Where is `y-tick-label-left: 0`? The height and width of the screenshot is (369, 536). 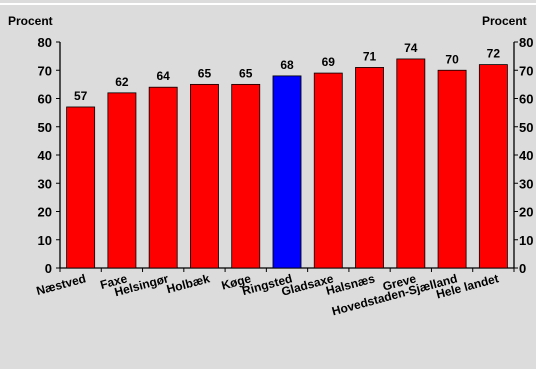 y-tick-label-left: 0 is located at coordinates (48, 268).